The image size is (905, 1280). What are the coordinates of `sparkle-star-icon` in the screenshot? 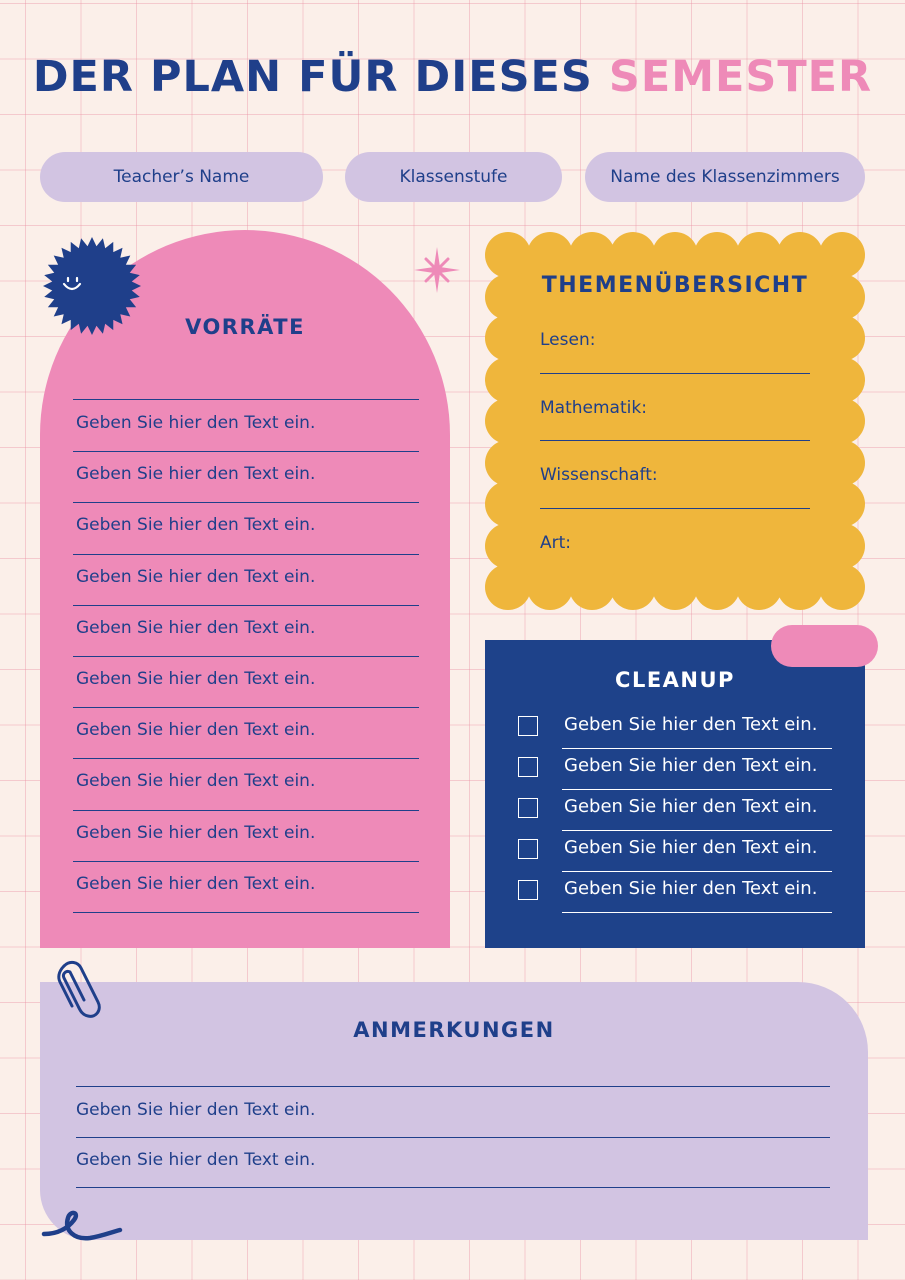 It's located at (437, 270).